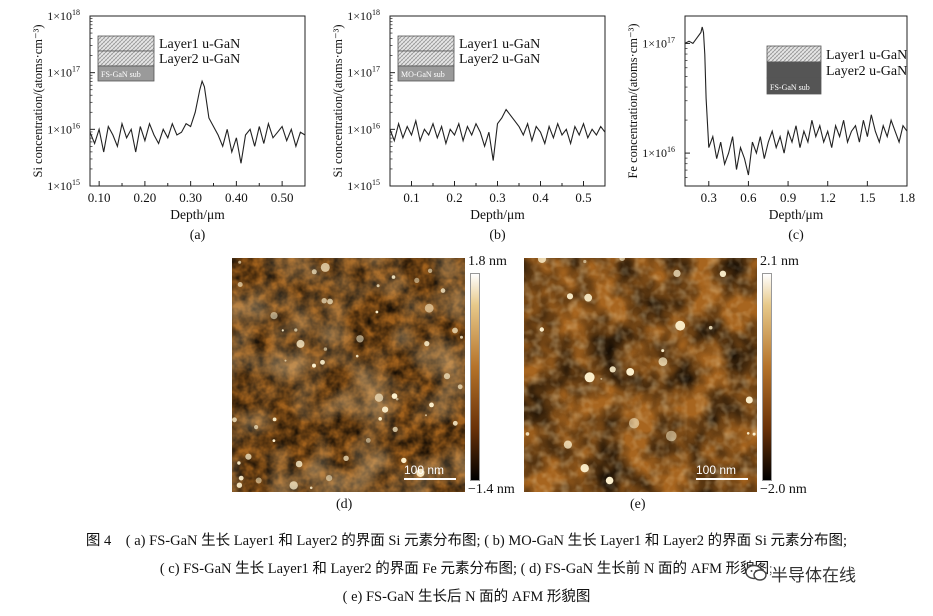  I want to click on chart-a-xtick-label-0: 0.10, so click(99, 197).